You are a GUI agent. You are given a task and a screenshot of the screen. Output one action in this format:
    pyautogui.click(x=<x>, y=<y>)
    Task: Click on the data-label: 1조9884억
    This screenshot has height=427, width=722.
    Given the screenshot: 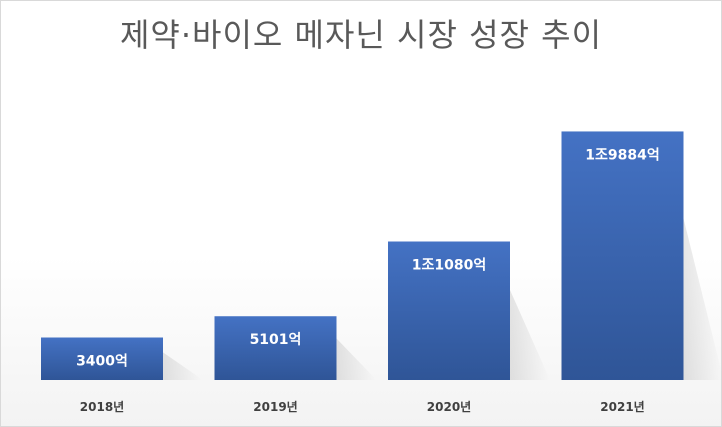 What is the action you would take?
    pyautogui.click(x=622, y=155)
    